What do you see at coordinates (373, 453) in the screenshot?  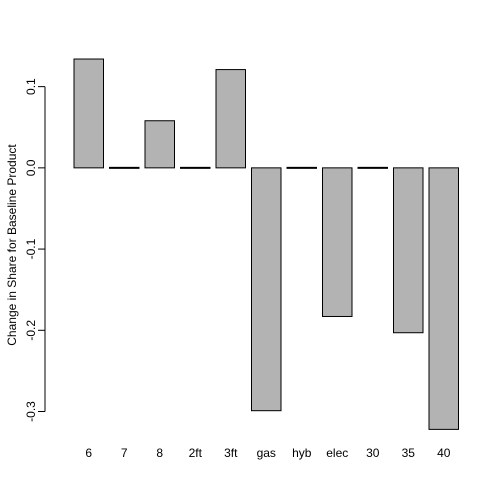 I see `x-tick-label: 30` at bounding box center [373, 453].